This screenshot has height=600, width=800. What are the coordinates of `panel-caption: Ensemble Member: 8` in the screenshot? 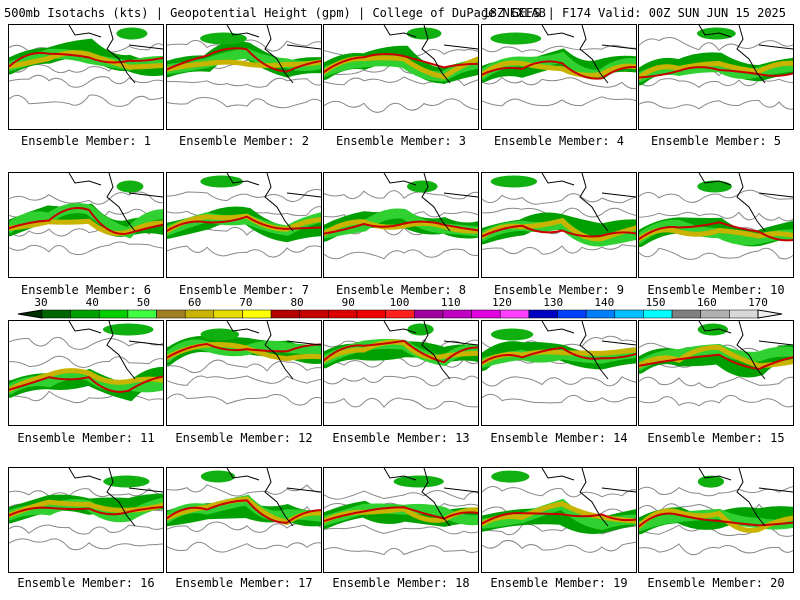 It's located at (401, 290).